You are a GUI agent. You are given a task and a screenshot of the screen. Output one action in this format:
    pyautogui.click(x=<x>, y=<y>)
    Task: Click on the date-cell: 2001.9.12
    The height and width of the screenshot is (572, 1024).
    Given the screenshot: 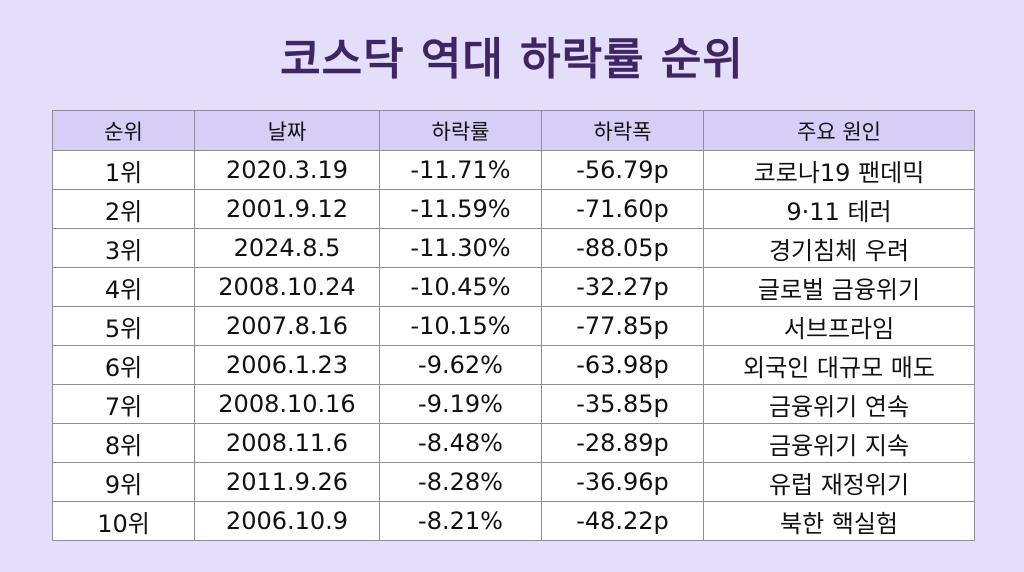 What is the action you would take?
    pyautogui.click(x=287, y=209)
    